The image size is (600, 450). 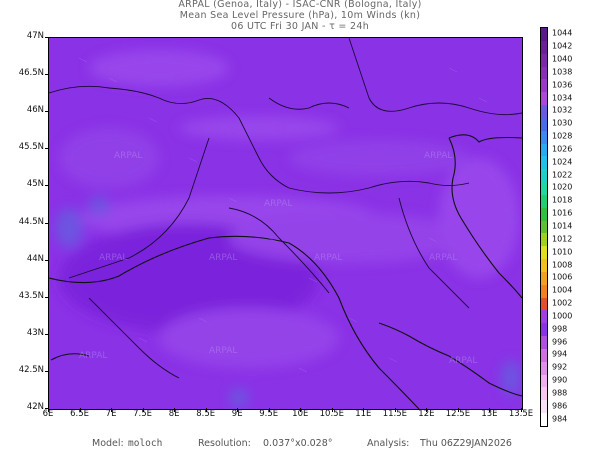 I want to click on colorbar-label: 1010, so click(x=562, y=252).